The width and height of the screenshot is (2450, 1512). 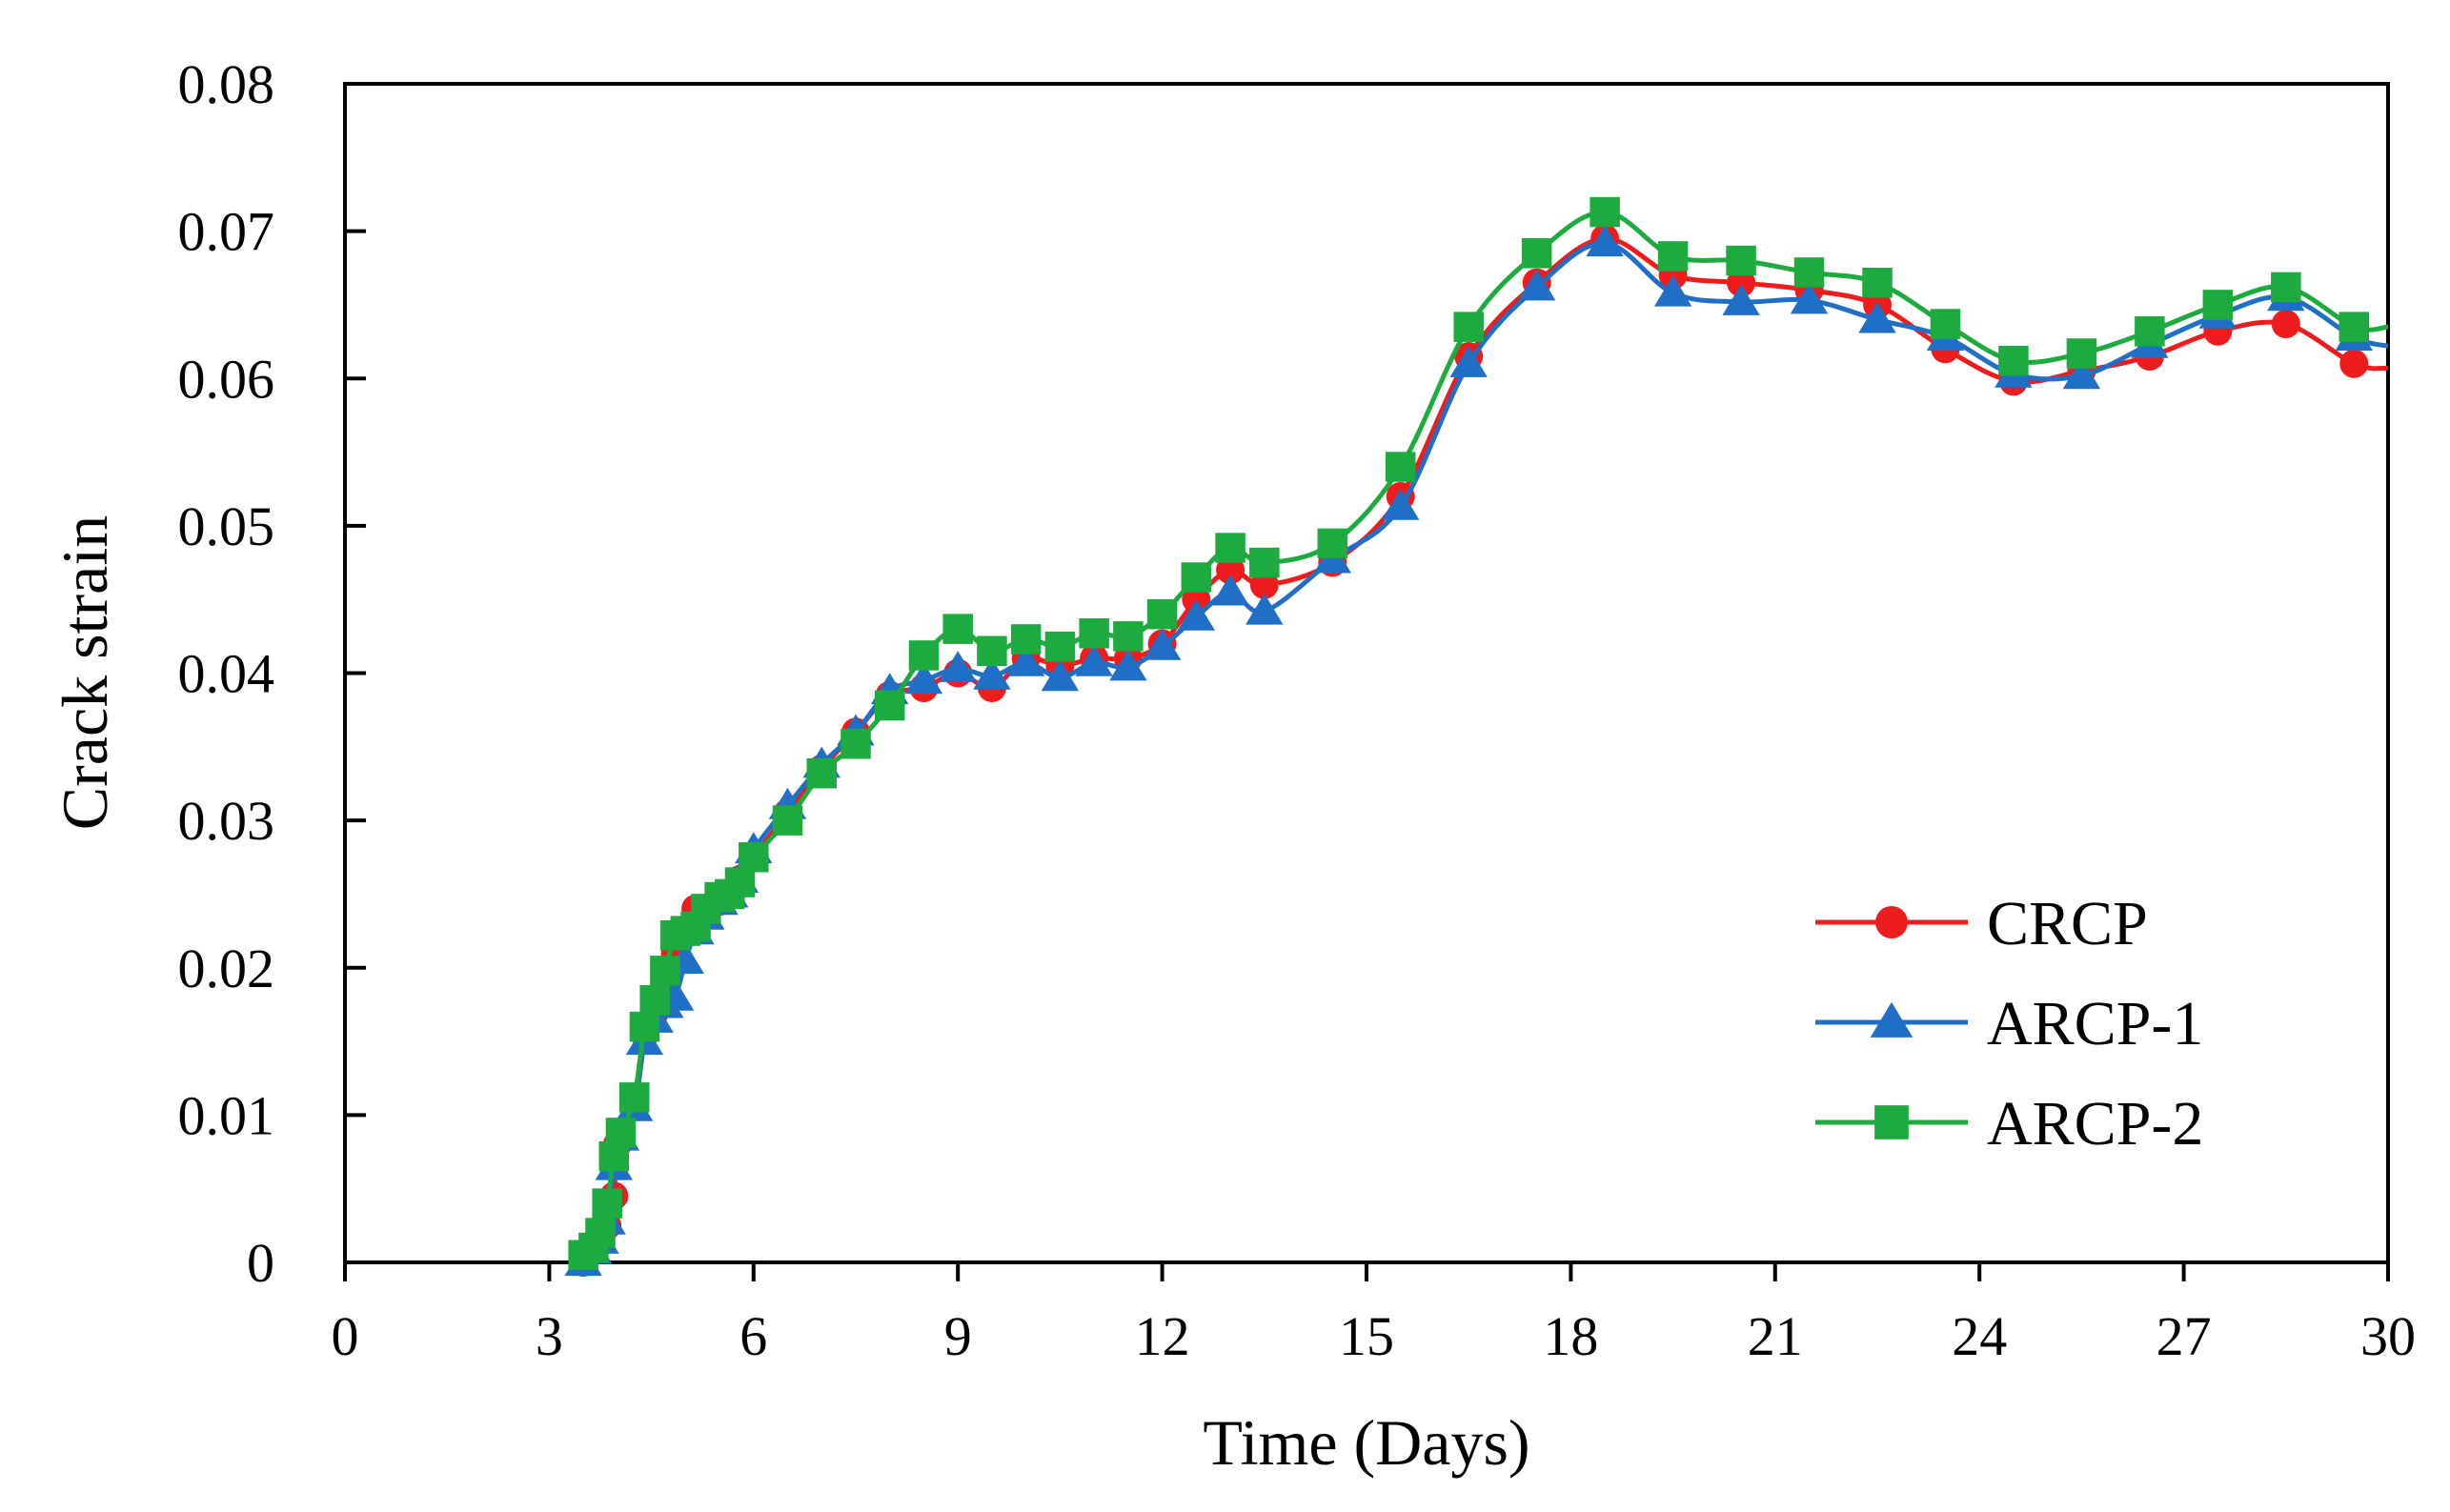 I want to click on legend: CRCP ARCP-1 ARCP-2, so click(x=2009, y=1024).